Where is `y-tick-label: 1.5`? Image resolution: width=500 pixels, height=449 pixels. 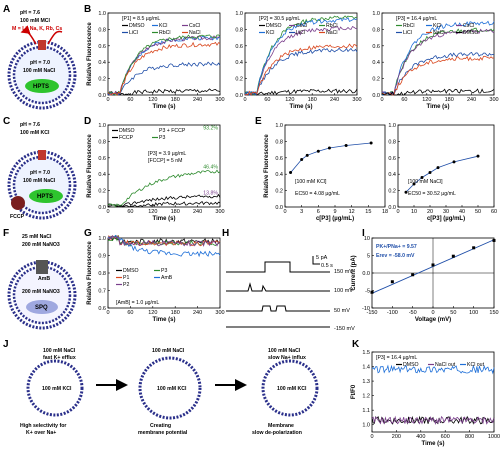
y-tick-label: 1.5 is located at coordinates (366, 353).